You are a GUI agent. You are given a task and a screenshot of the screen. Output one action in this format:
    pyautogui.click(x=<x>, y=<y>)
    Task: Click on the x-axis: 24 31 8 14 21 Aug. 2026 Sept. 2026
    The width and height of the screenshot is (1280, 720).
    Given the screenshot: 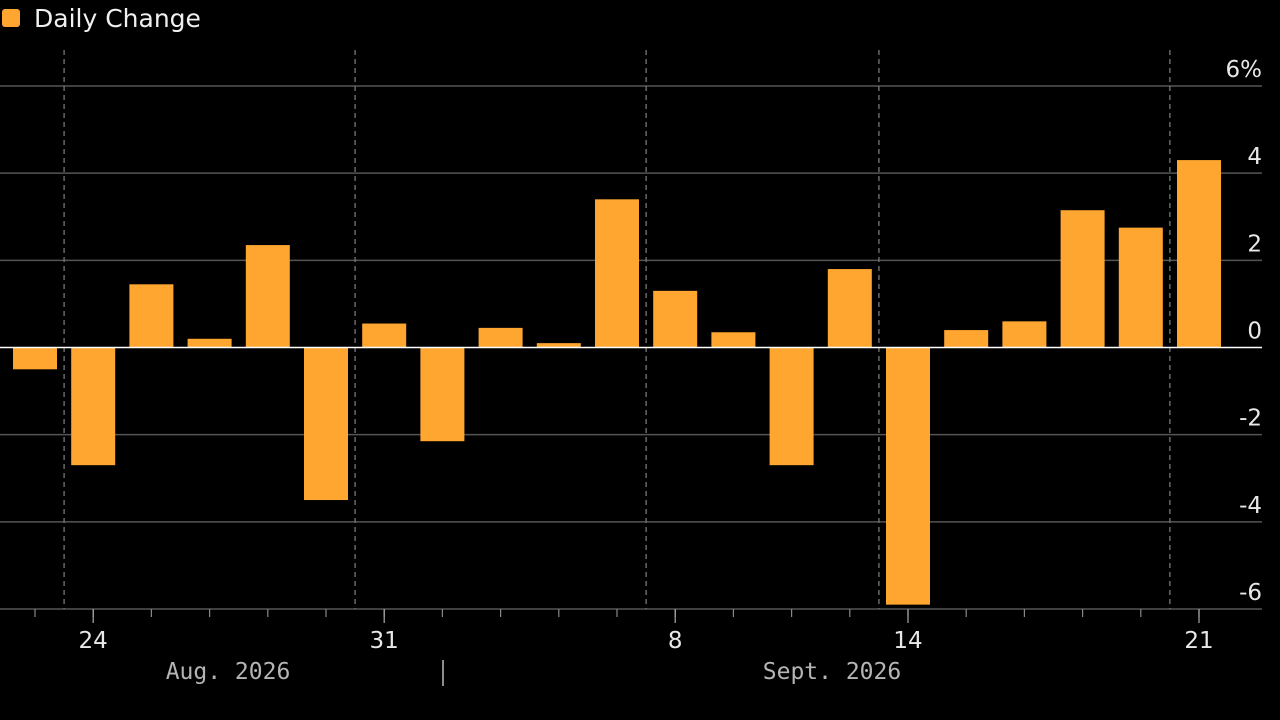 What is the action you would take?
    pyautogui.click(x=624, y=647)
    